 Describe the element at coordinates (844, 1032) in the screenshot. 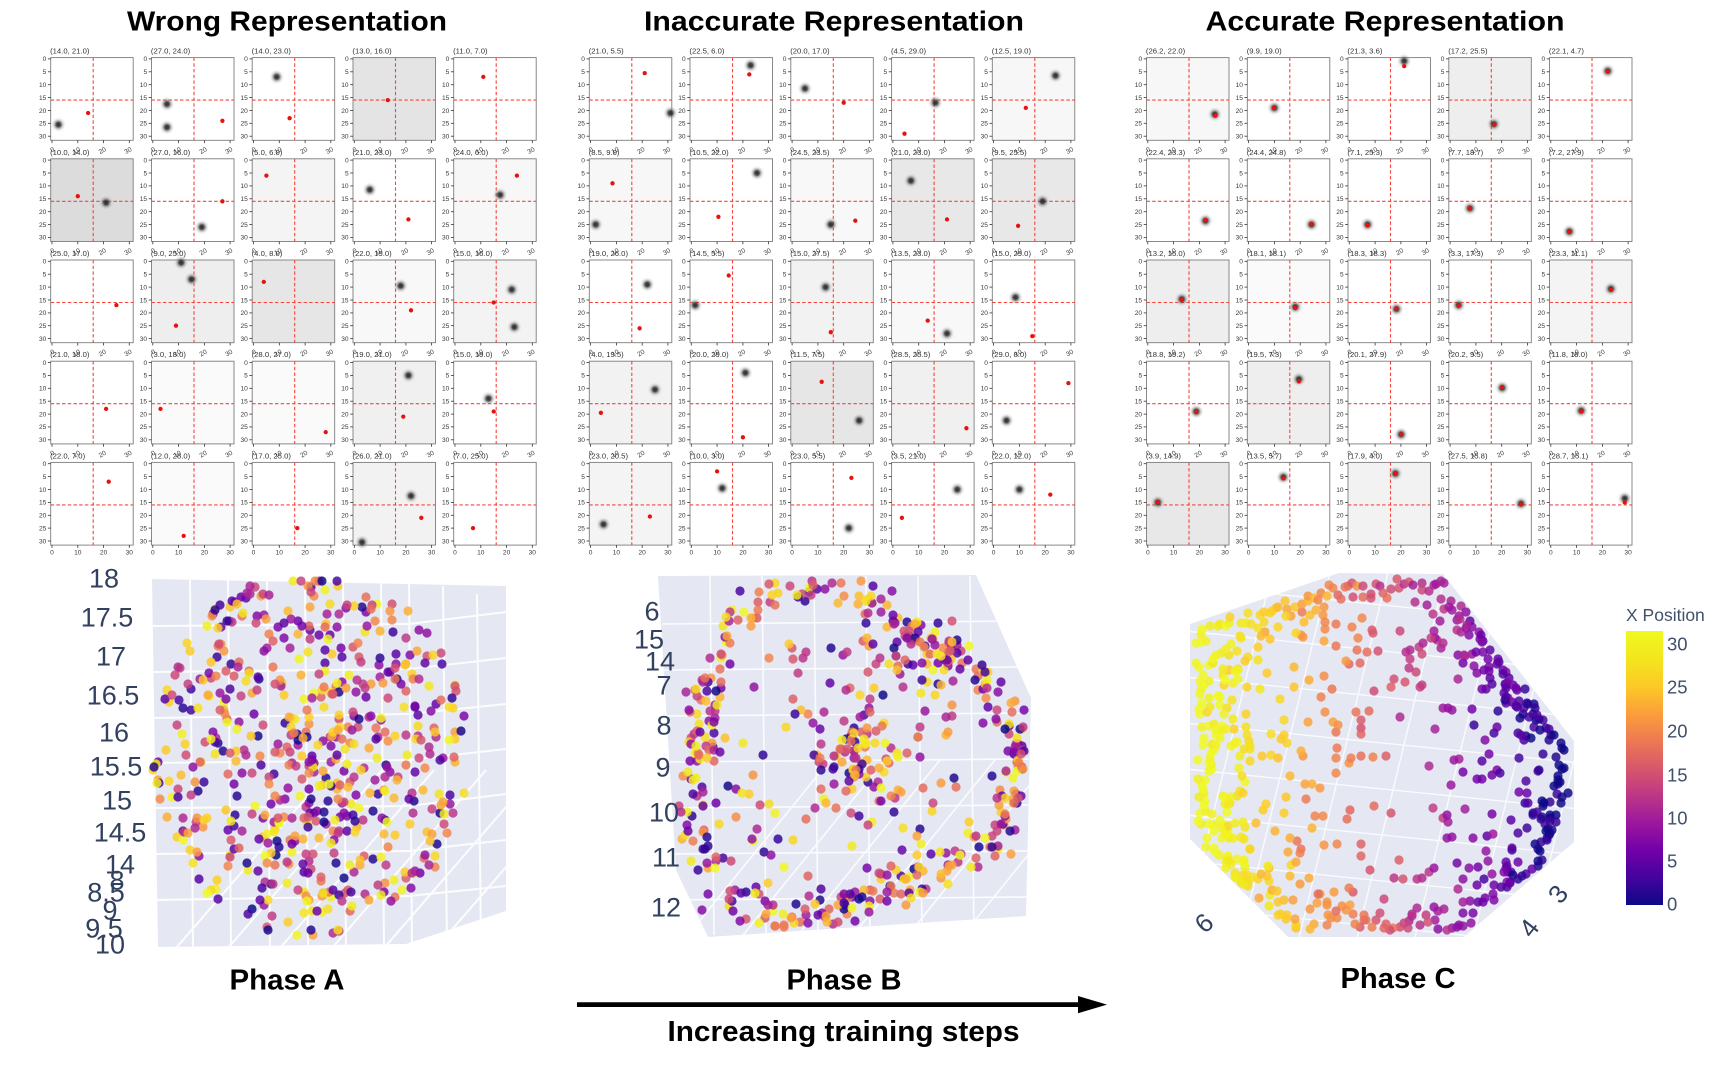

I see `svg-text: Increasing training steps` at that location.